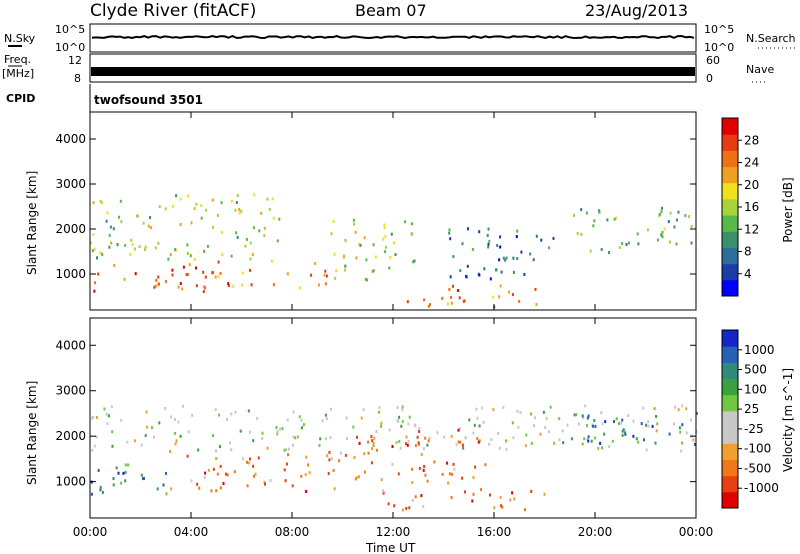 The width and height of the screenshot is (800, 554). What do you see at coordinates (760, 69) in the screenshot?
I see `nave-label: Nave` at bounding box center [760, 69].